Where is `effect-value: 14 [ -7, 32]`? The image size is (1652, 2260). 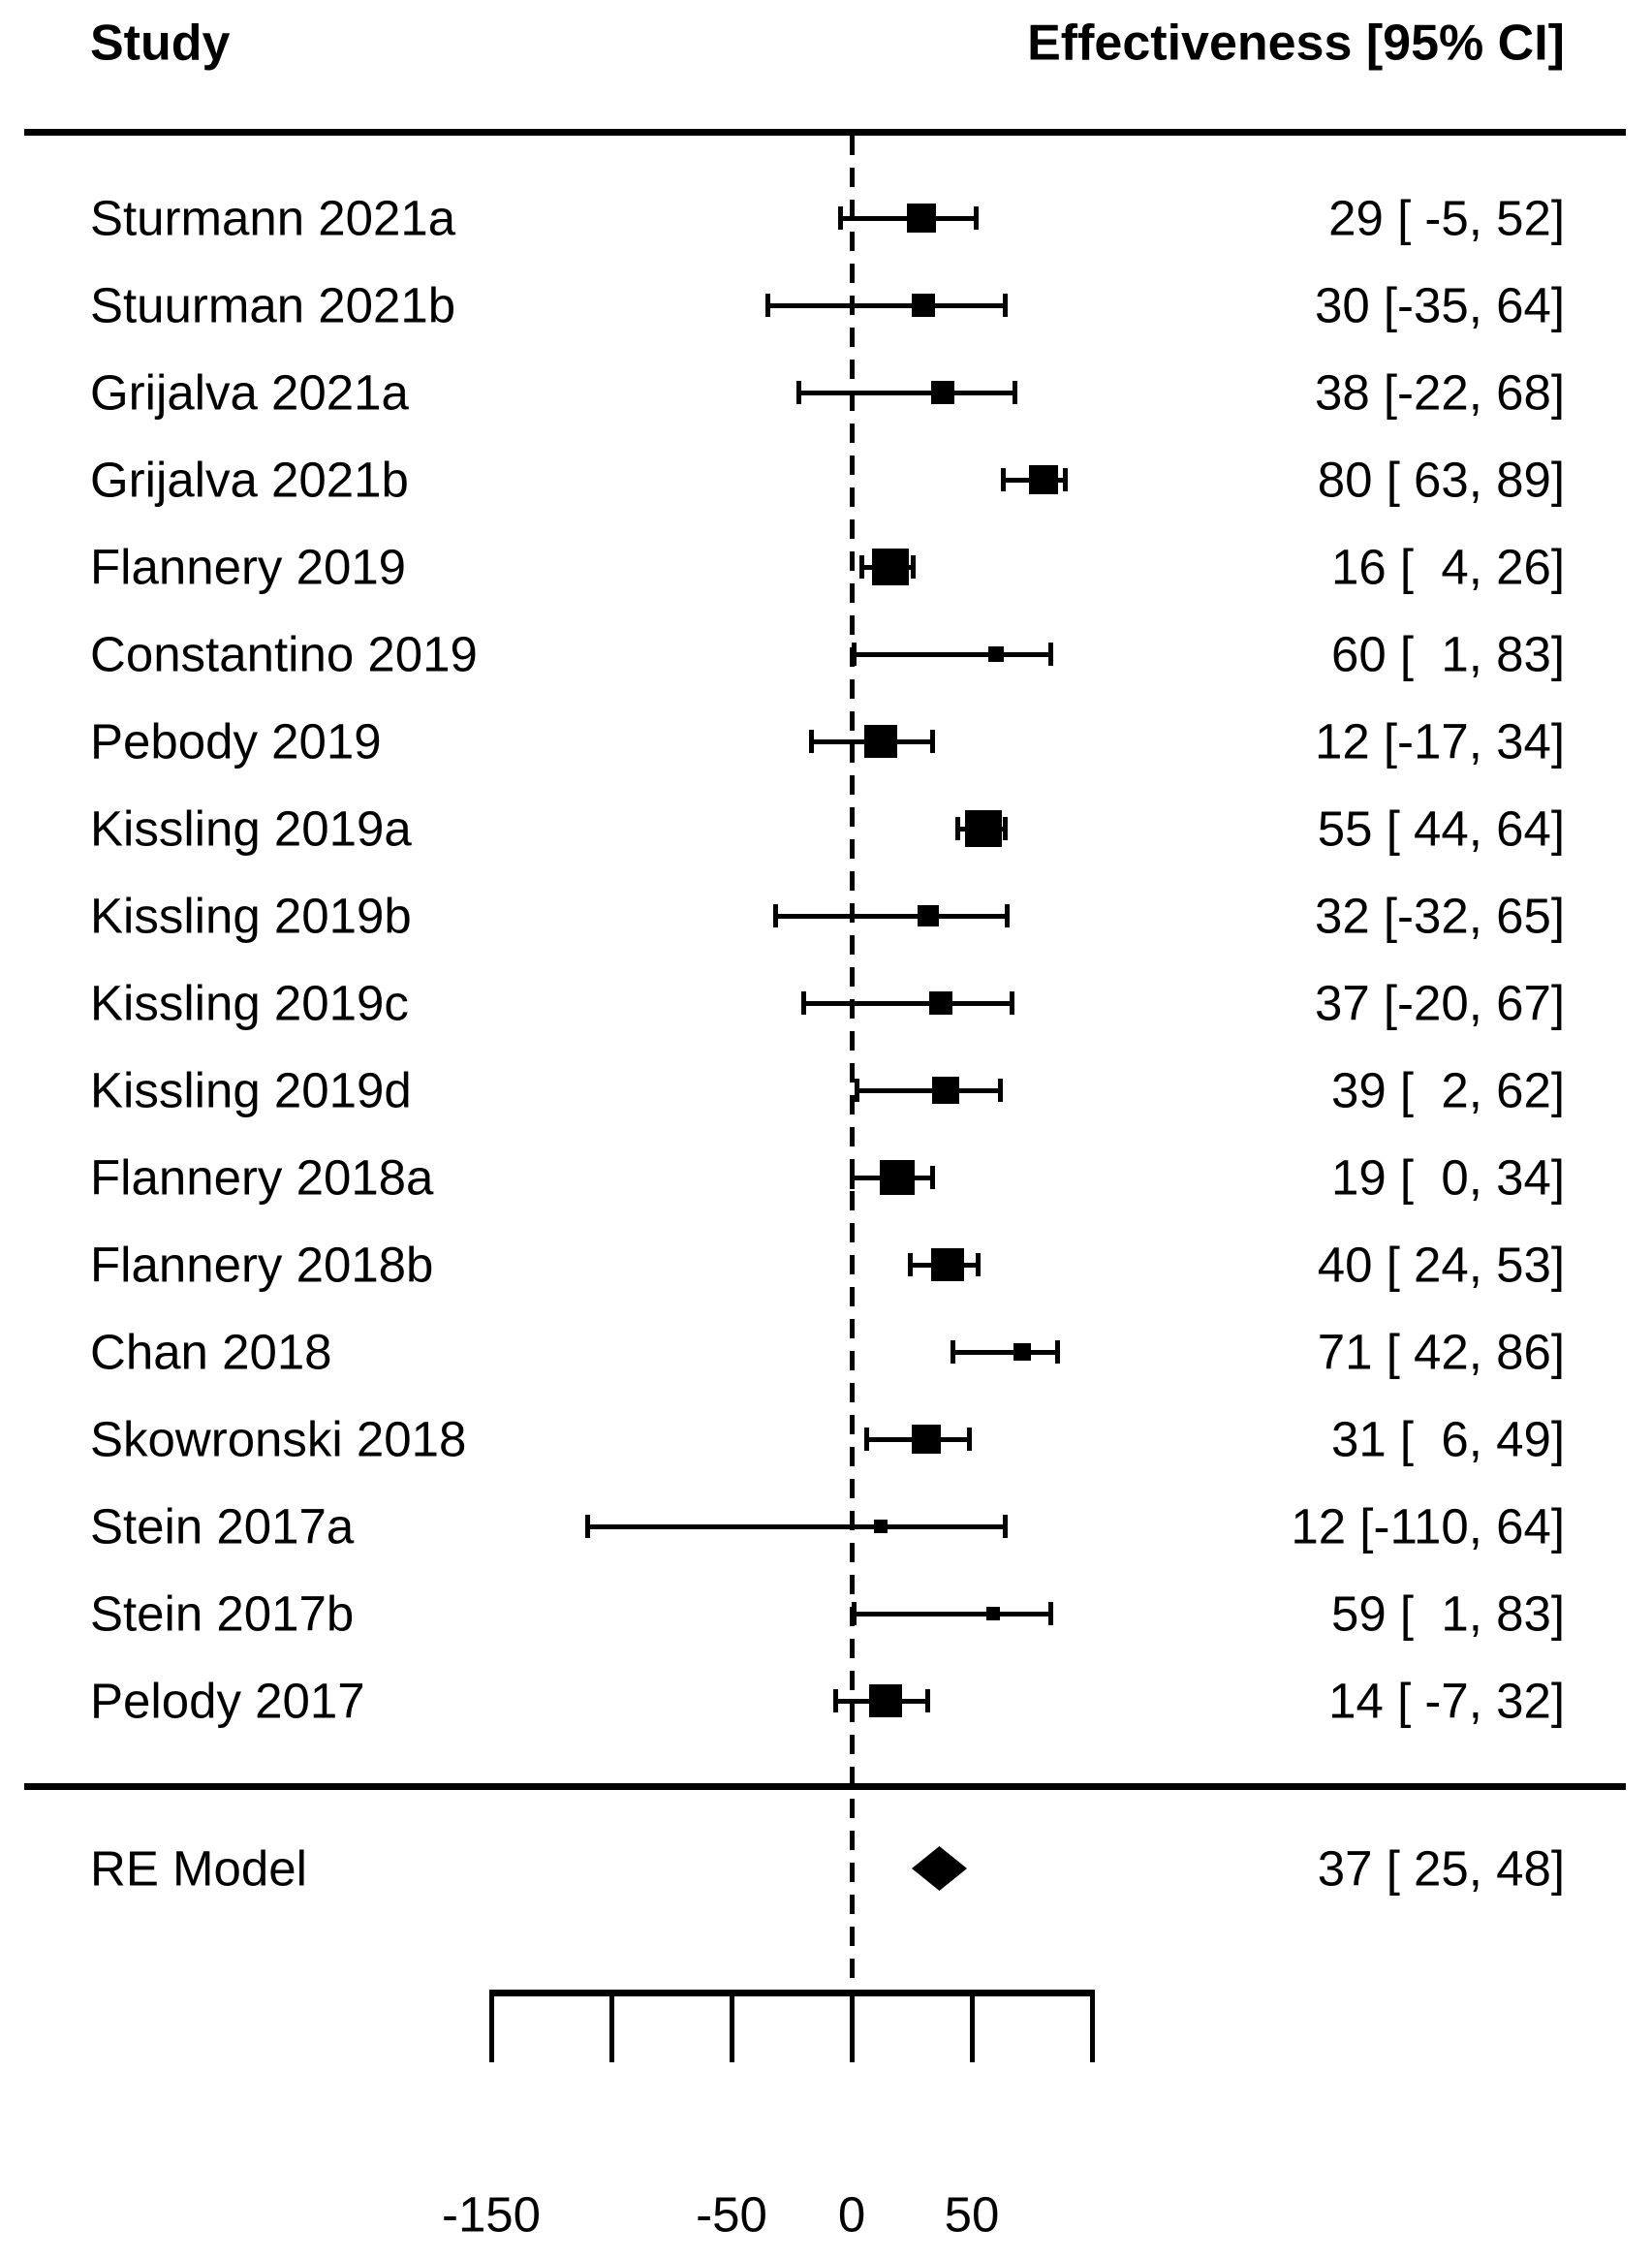 effect-value: 14 [ -7, 32] is located at coordinates (1446, 1701).